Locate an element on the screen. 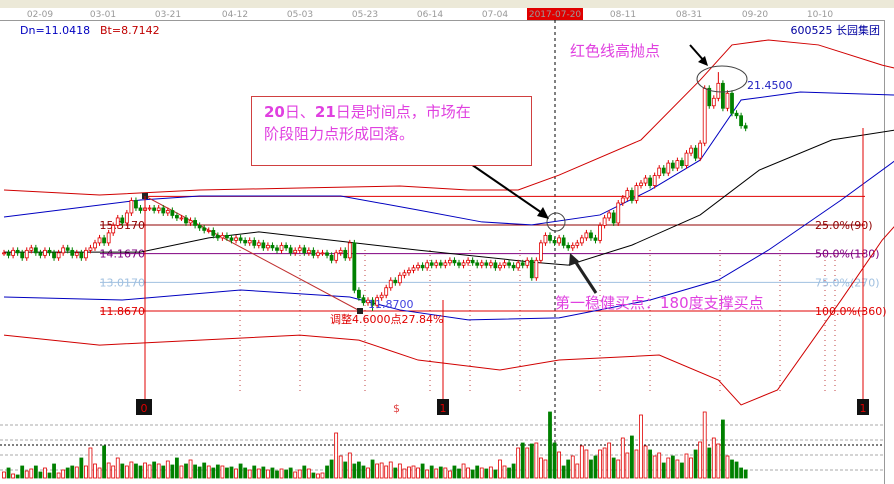  marker-1a-box is located at coordinates (443, 407).